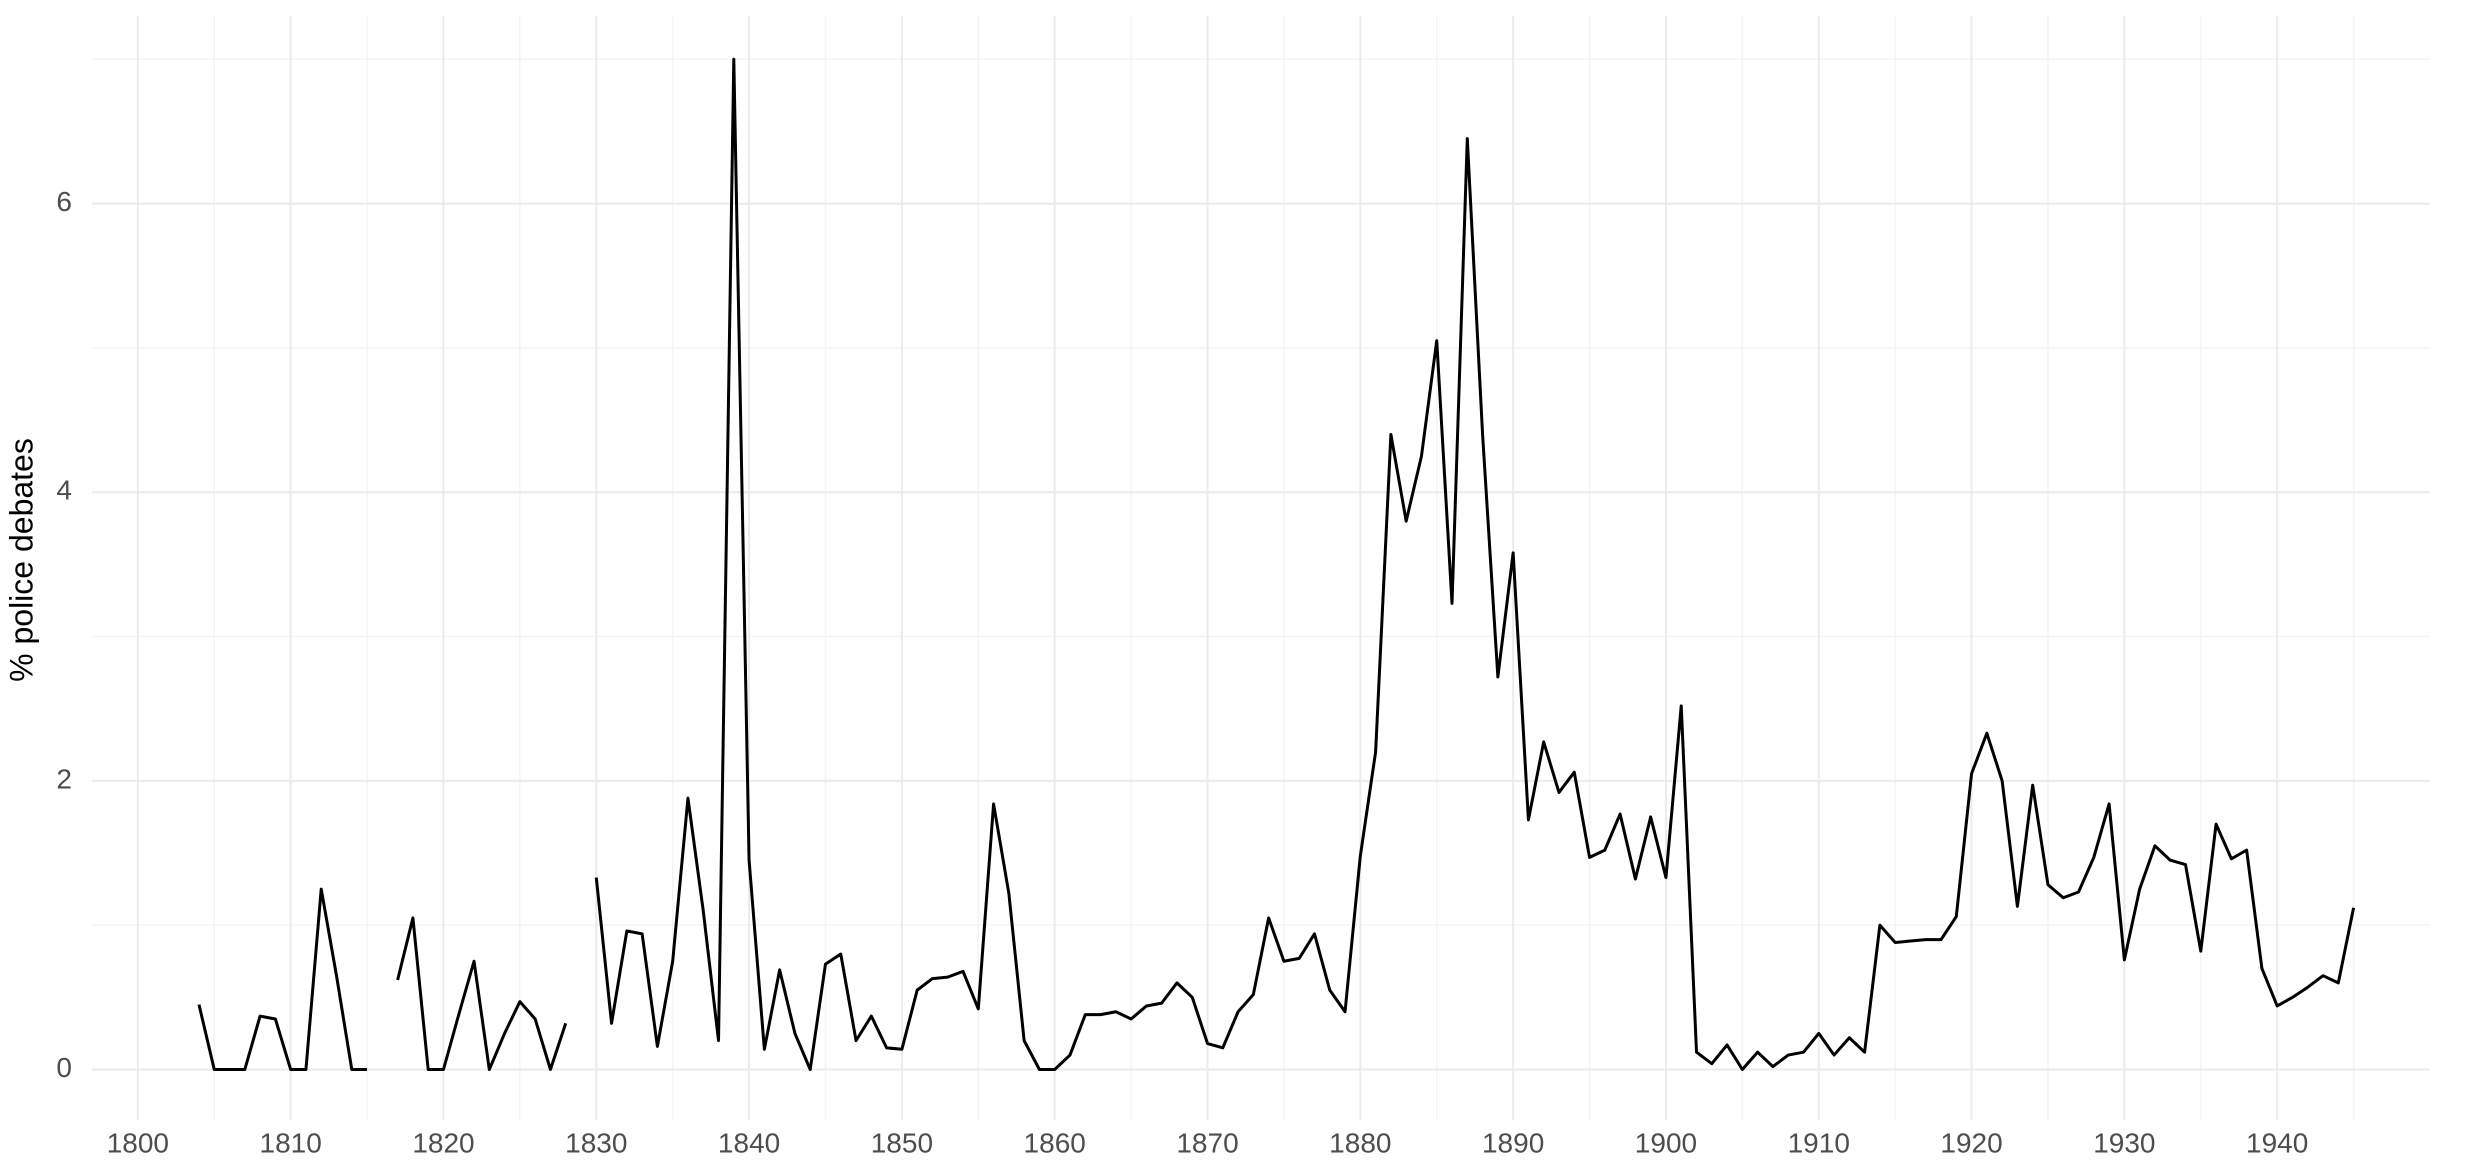 The image size is (2475, 1167). Describe the element at coordinates (443, 1142) in the screenshot. I see `x-tick-label: 1820` at that location.